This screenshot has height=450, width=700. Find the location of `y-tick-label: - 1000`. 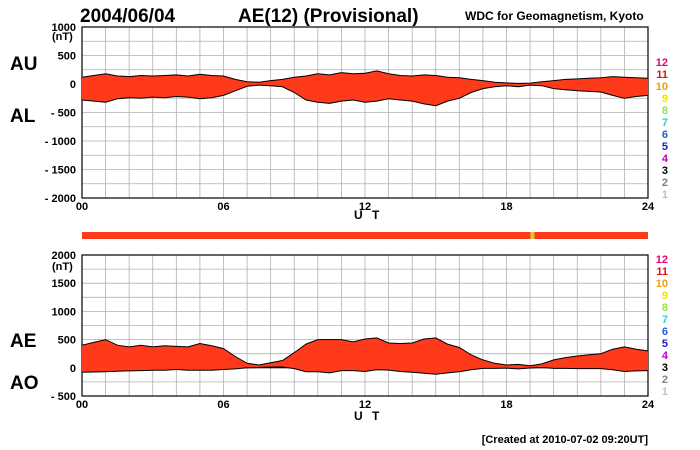

y-tick-label: - 1000 is located at coordinates (60, 142).